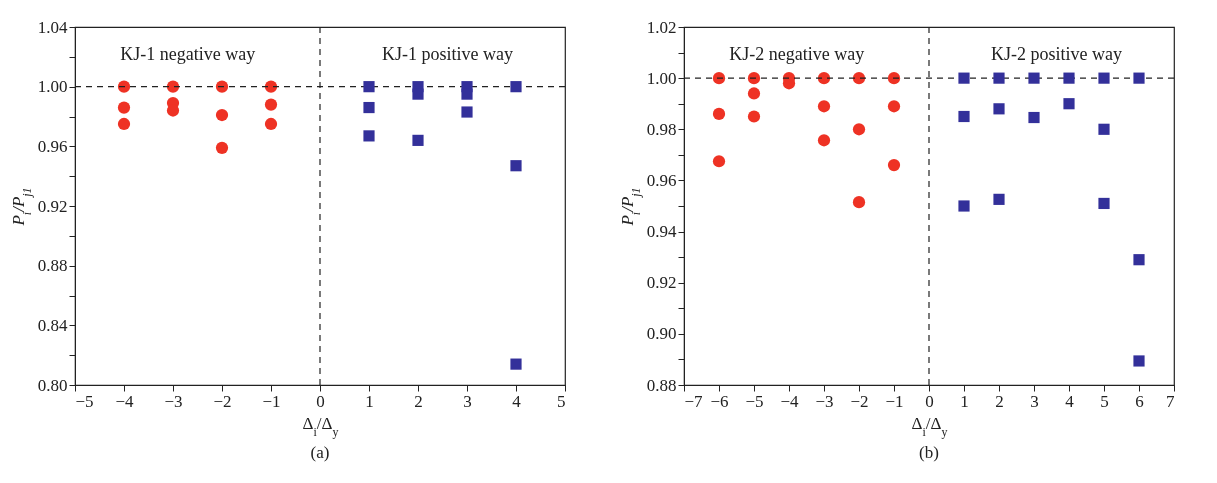 This screenshot has height=483, width=1217. I want to click on y-tick-label: 0.80, so click(52, 385).